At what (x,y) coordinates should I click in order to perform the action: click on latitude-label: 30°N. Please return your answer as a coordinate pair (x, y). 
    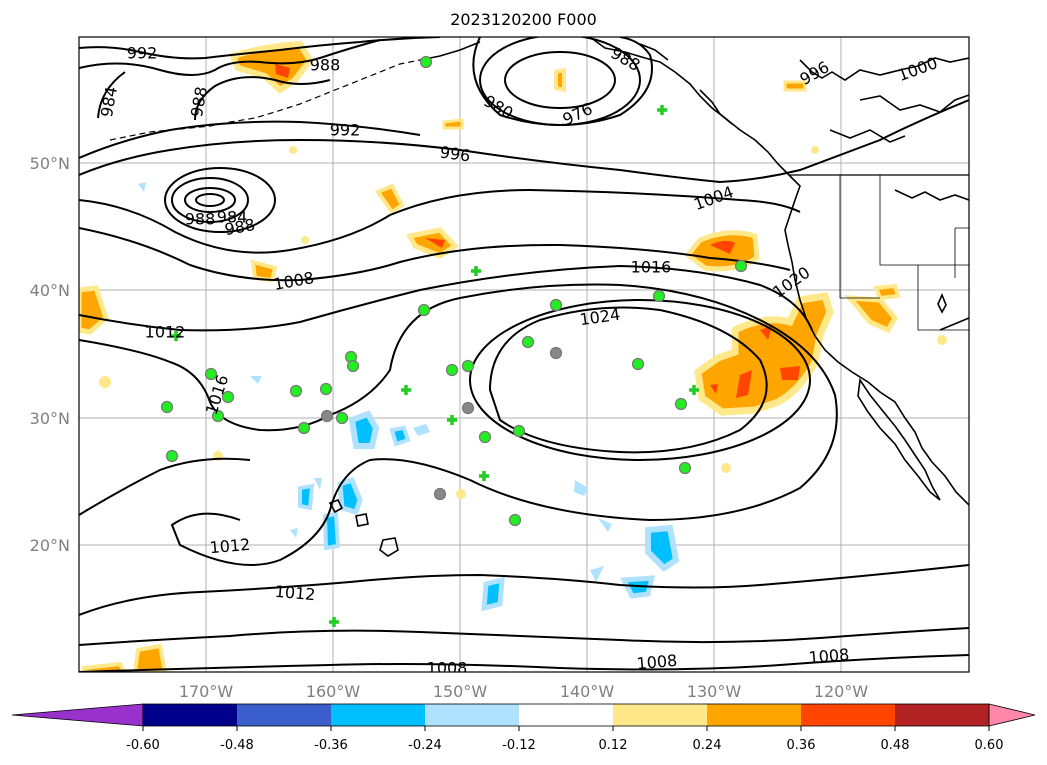
    Looking at the image, I should click on (50, 418).